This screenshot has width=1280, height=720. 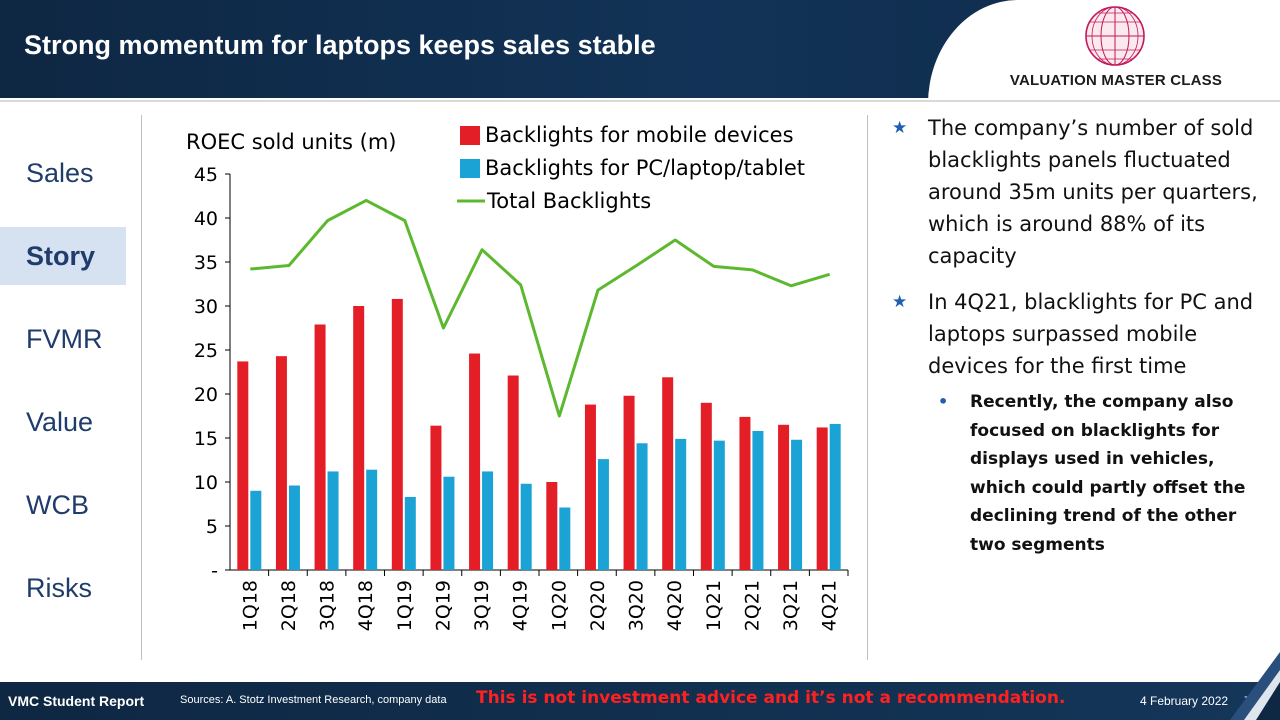 I want to click on x-tick-label: 2Q20, so click(x=598, y=605).